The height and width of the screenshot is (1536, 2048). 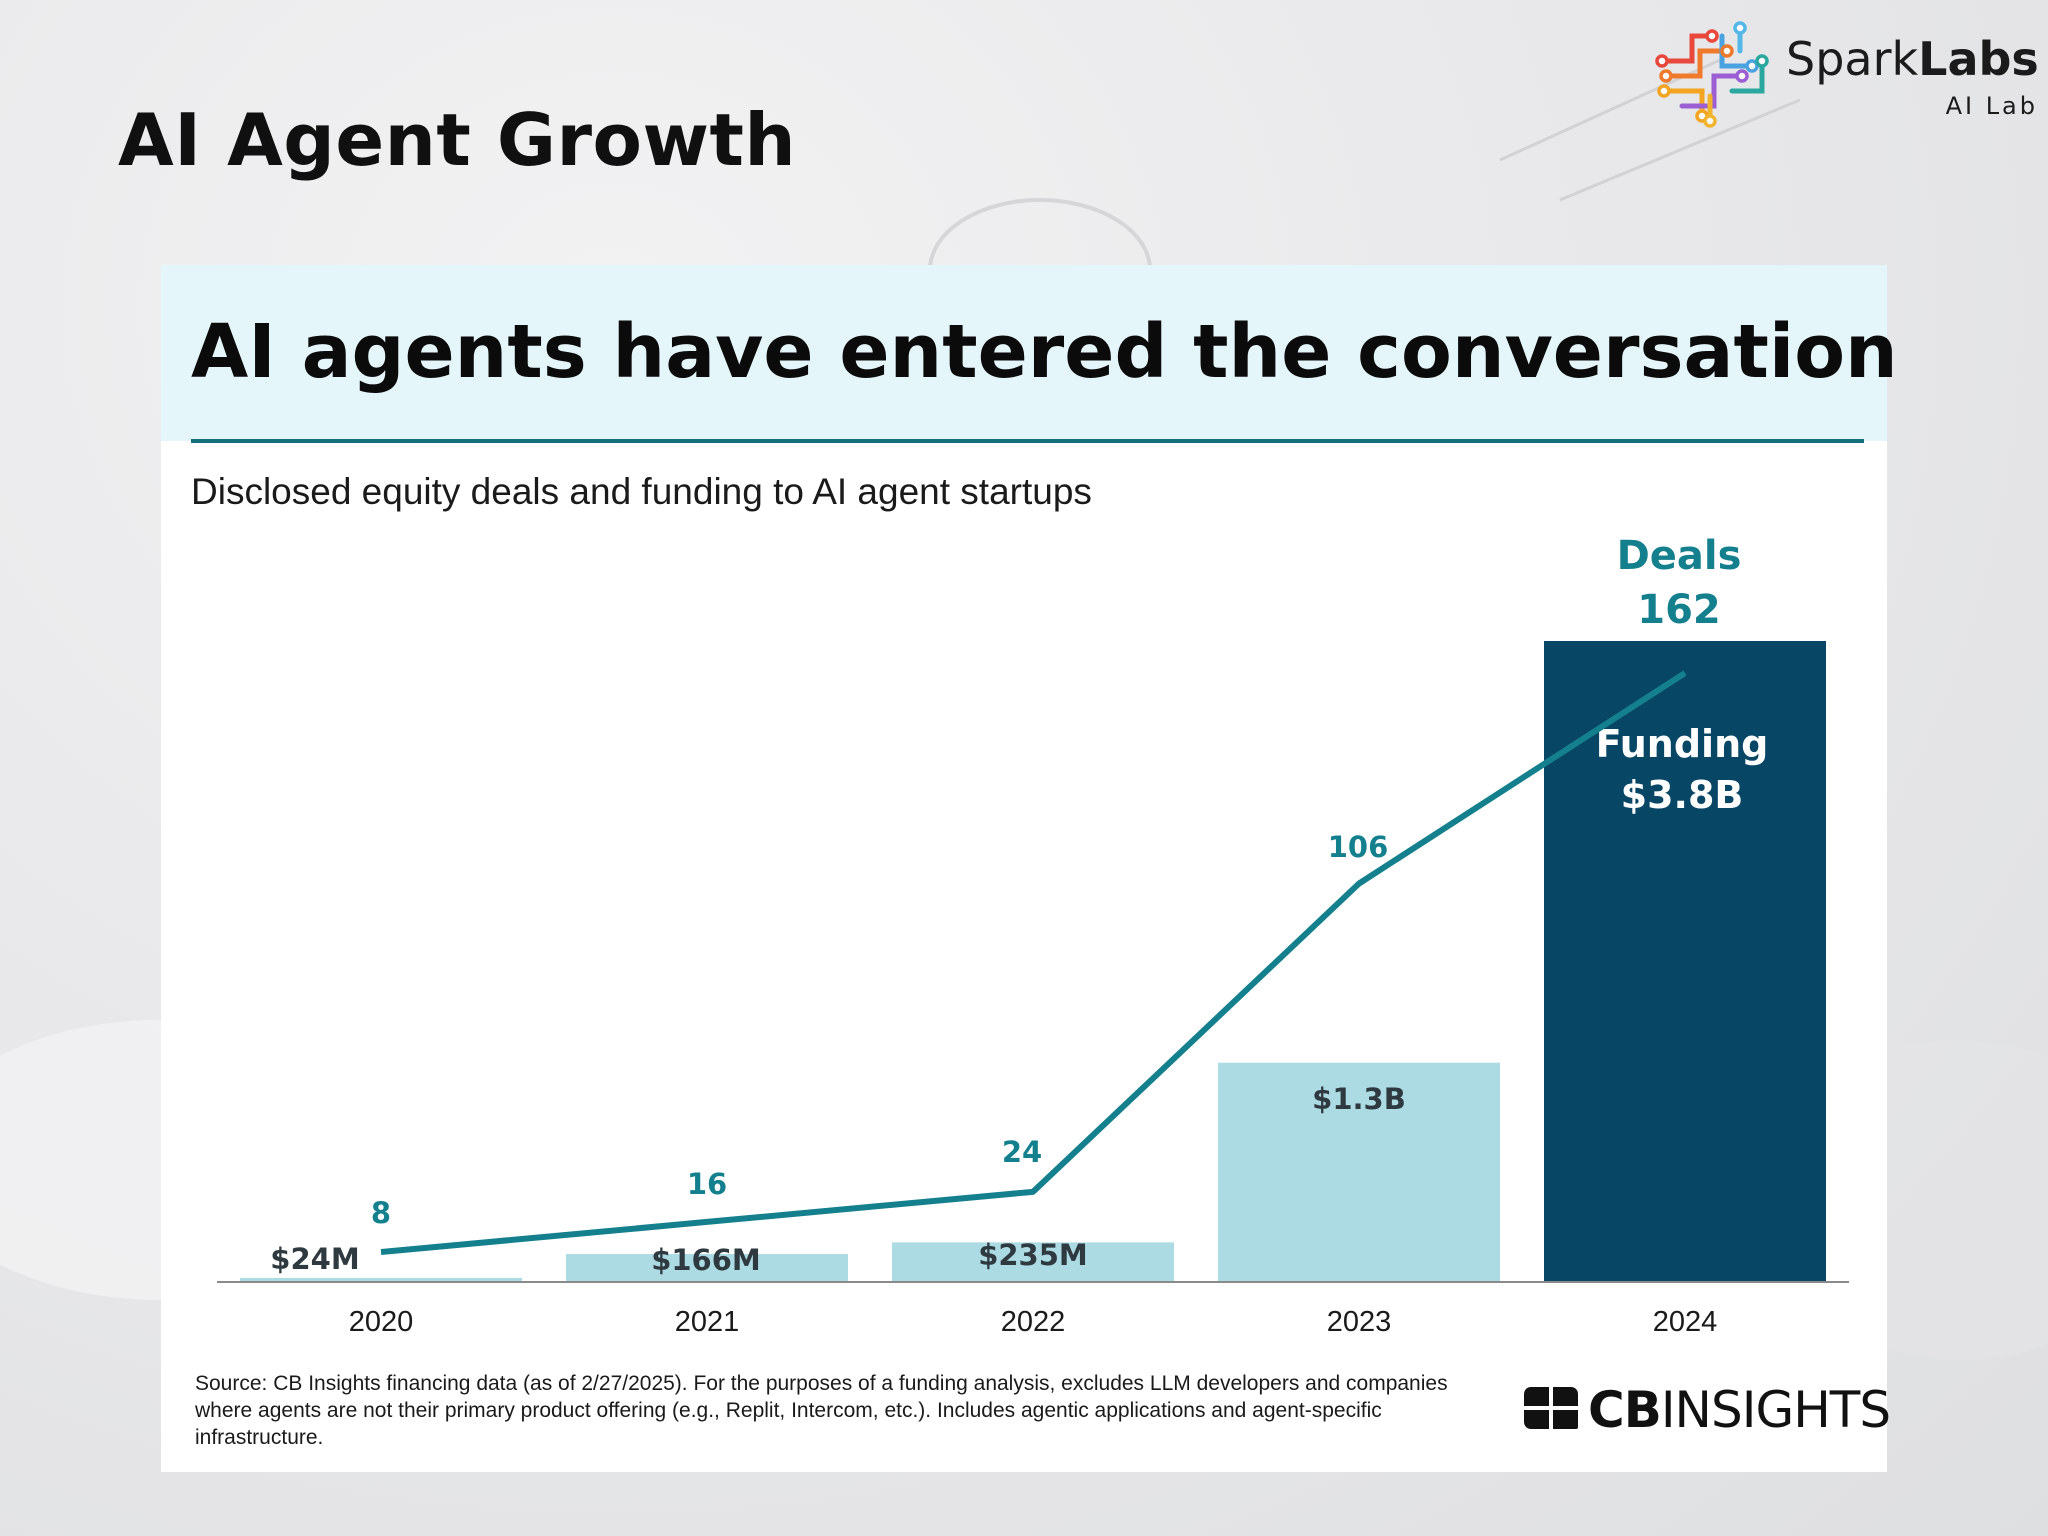 I want to click on deals-label-2020: 8, so click(x=381, y=1213).